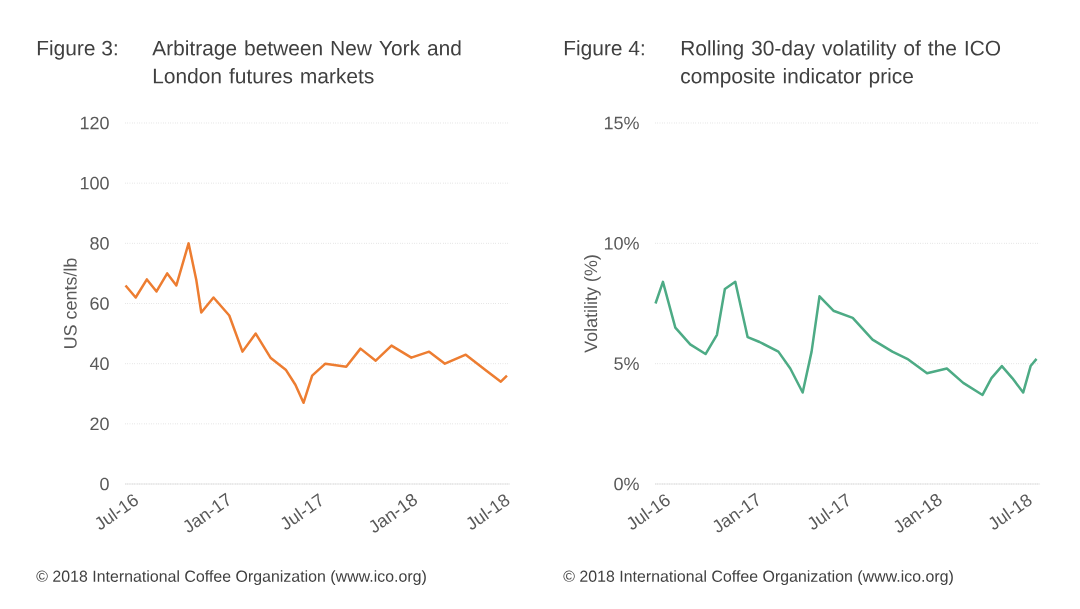  I want to click on y-tick-label: 120, so click(94, 123).